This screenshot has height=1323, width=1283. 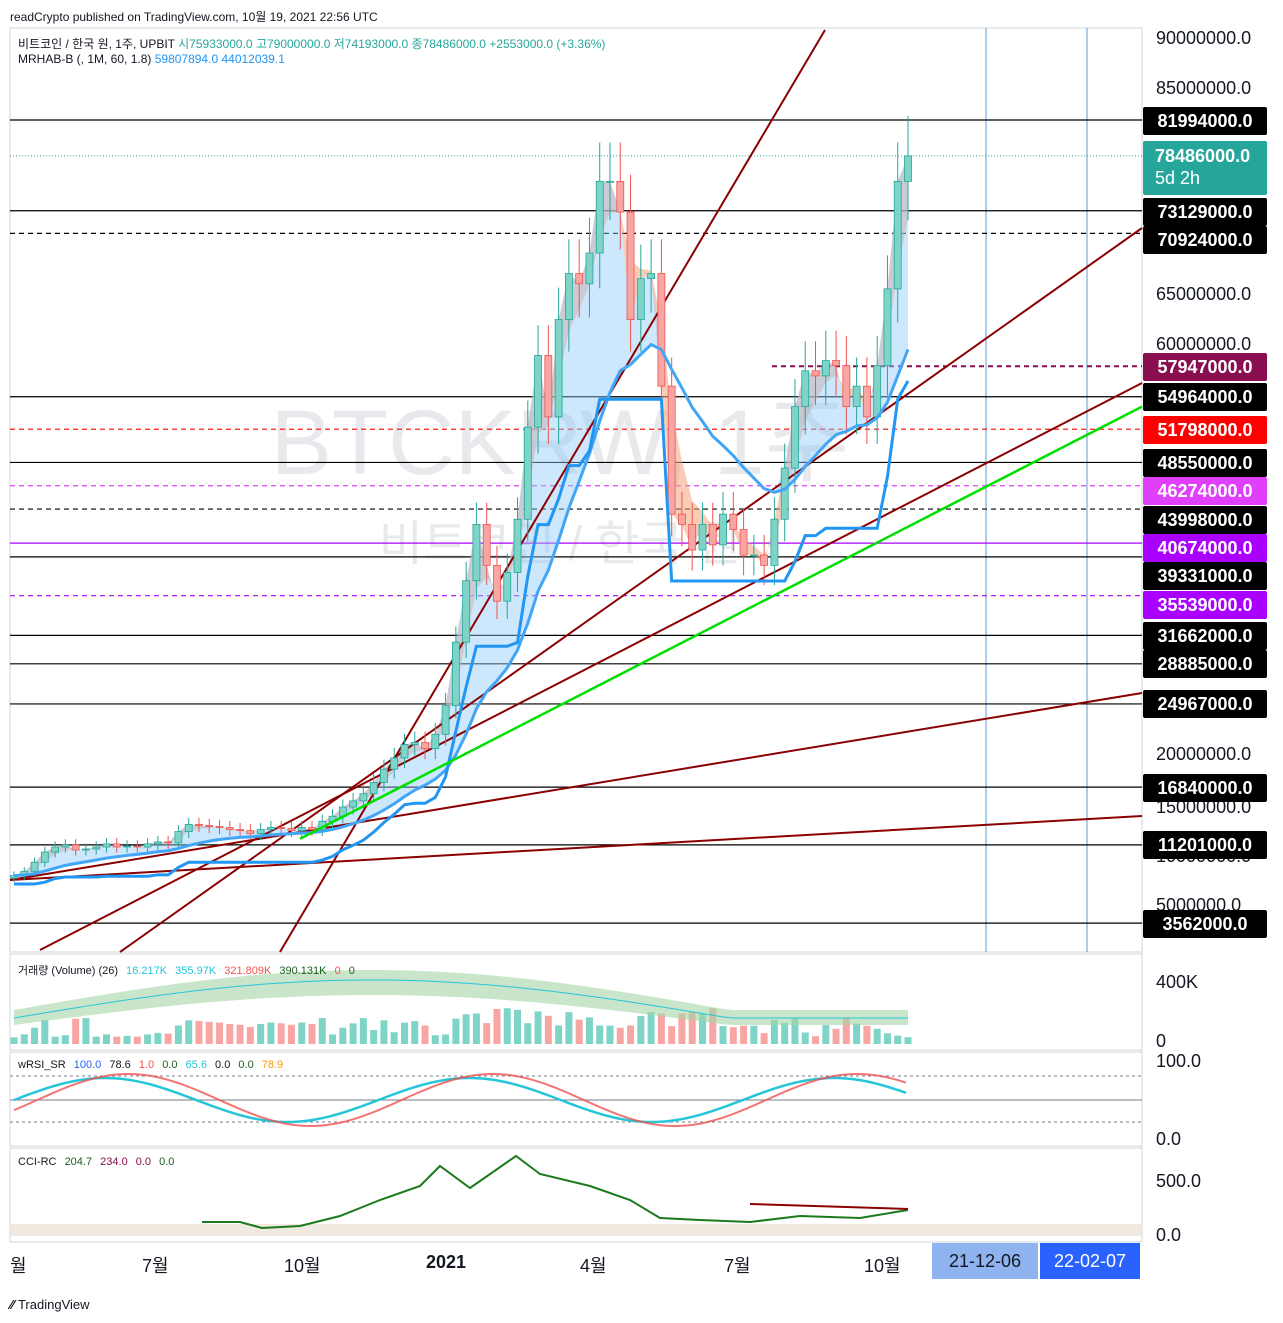 I want to click on logo-icon: ⁄⁄, so click(x=14, y=1304).